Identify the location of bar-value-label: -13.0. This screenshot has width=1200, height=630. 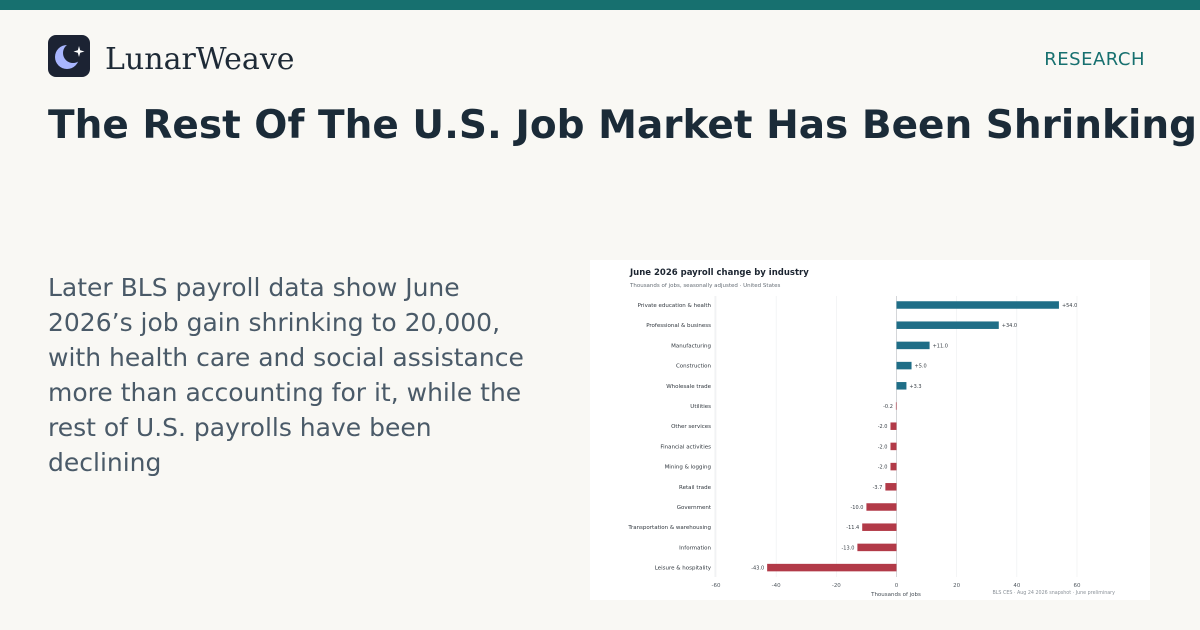
(847, 548).